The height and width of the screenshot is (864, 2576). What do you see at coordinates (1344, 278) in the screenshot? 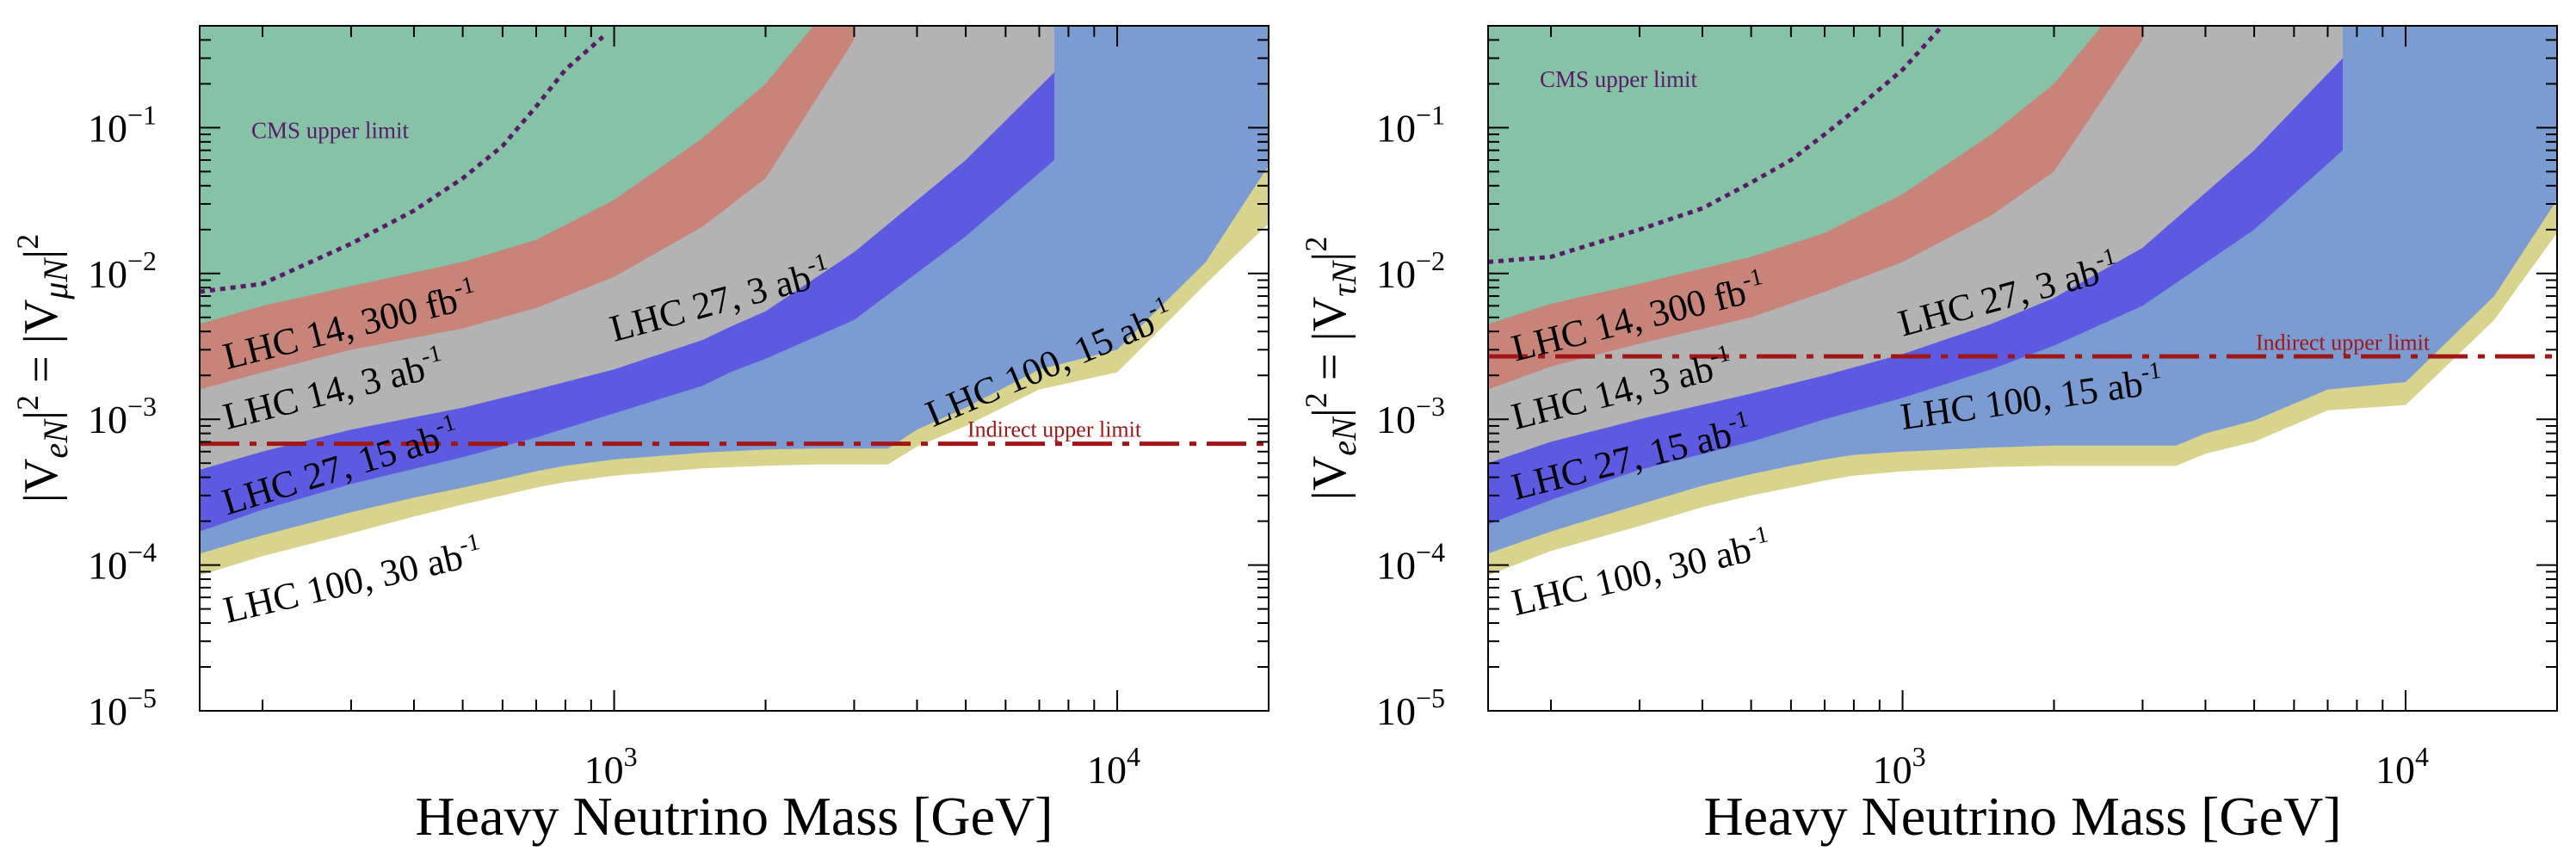
I see `y-title-sub2: τN` at bounding box center [1344, 278].